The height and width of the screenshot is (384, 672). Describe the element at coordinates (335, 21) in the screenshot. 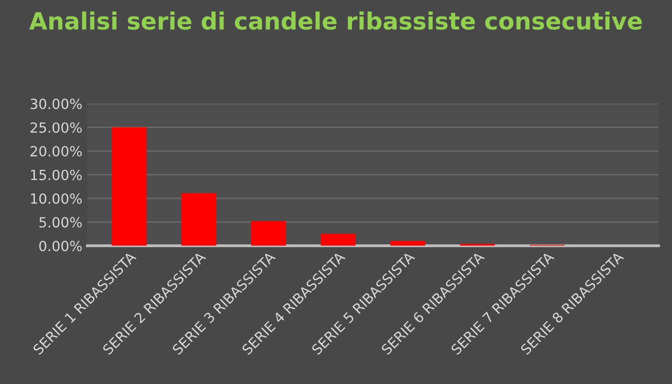

I see `chart-title: Analisi serie di candele ribassiste consecutive` at that location.